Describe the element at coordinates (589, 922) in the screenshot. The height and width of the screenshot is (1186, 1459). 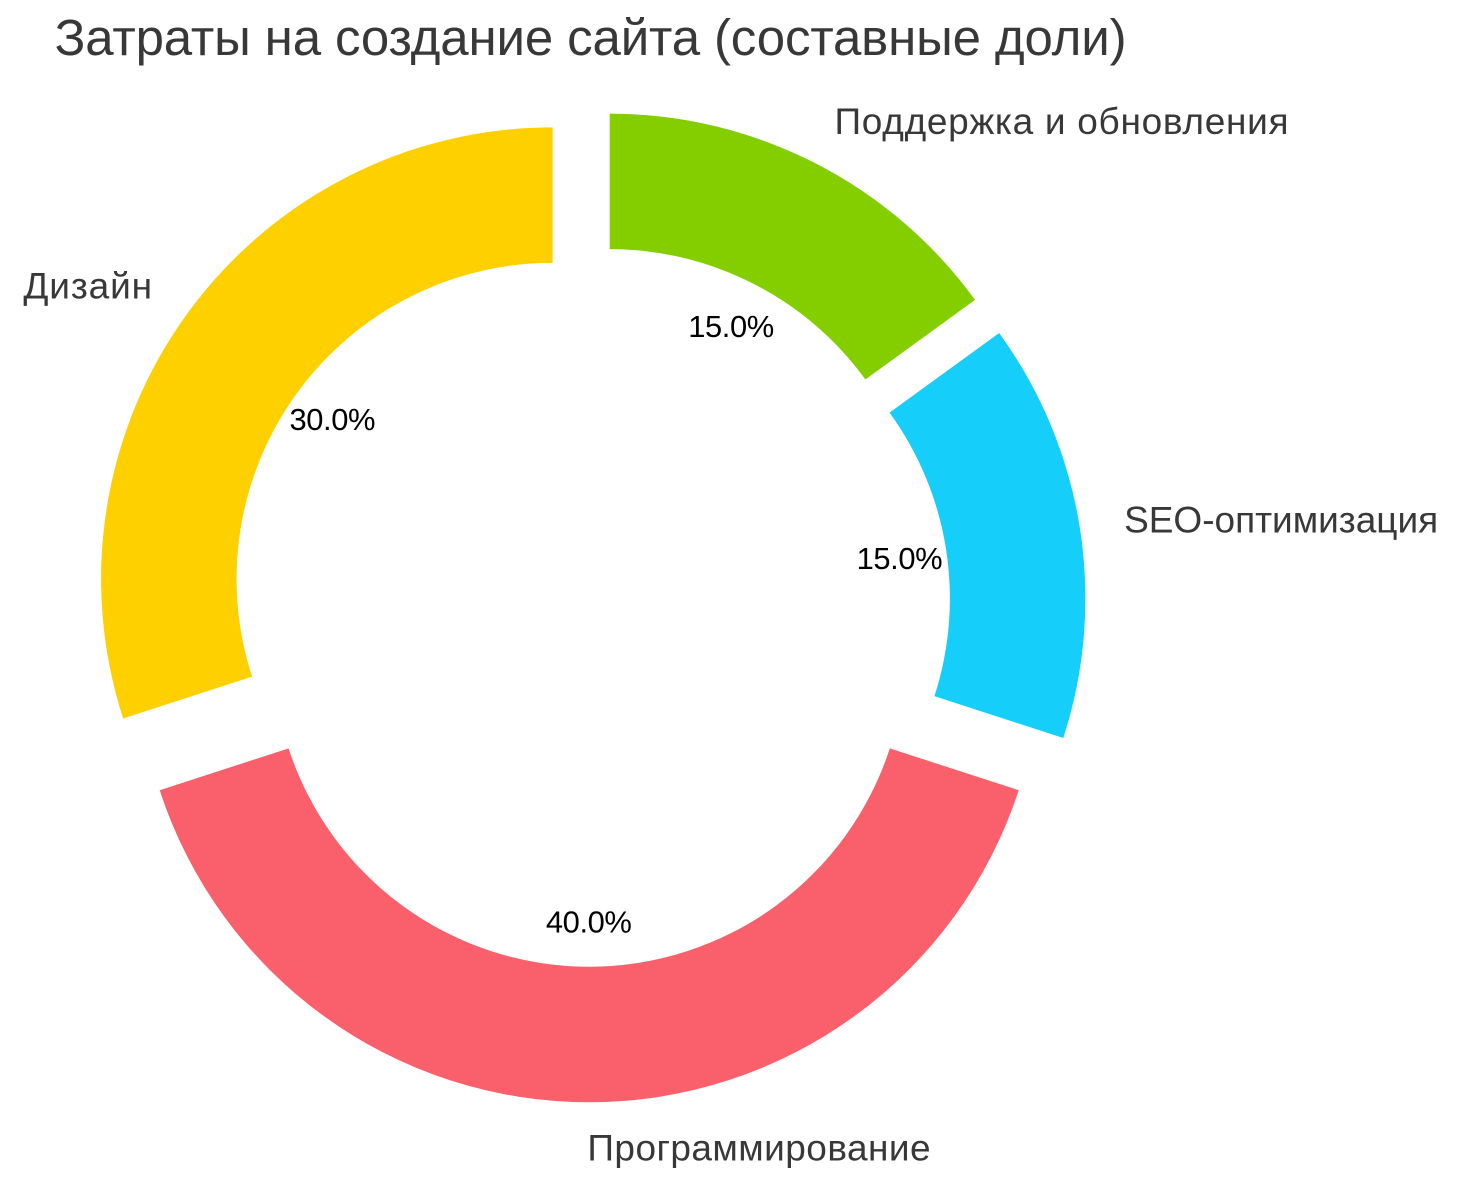
I see `svg-text: 40.0%` at that location.